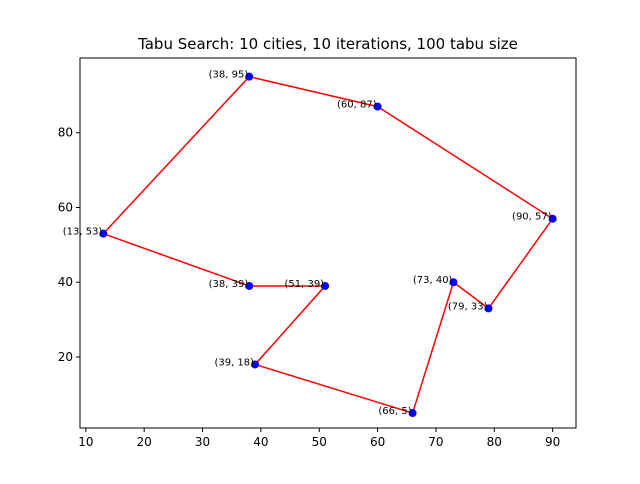 This screenshot has height=484, width=640. Describe the element at coordinates (377, 442) in the screenshot. I see `x-tick-label: 60` at that location.